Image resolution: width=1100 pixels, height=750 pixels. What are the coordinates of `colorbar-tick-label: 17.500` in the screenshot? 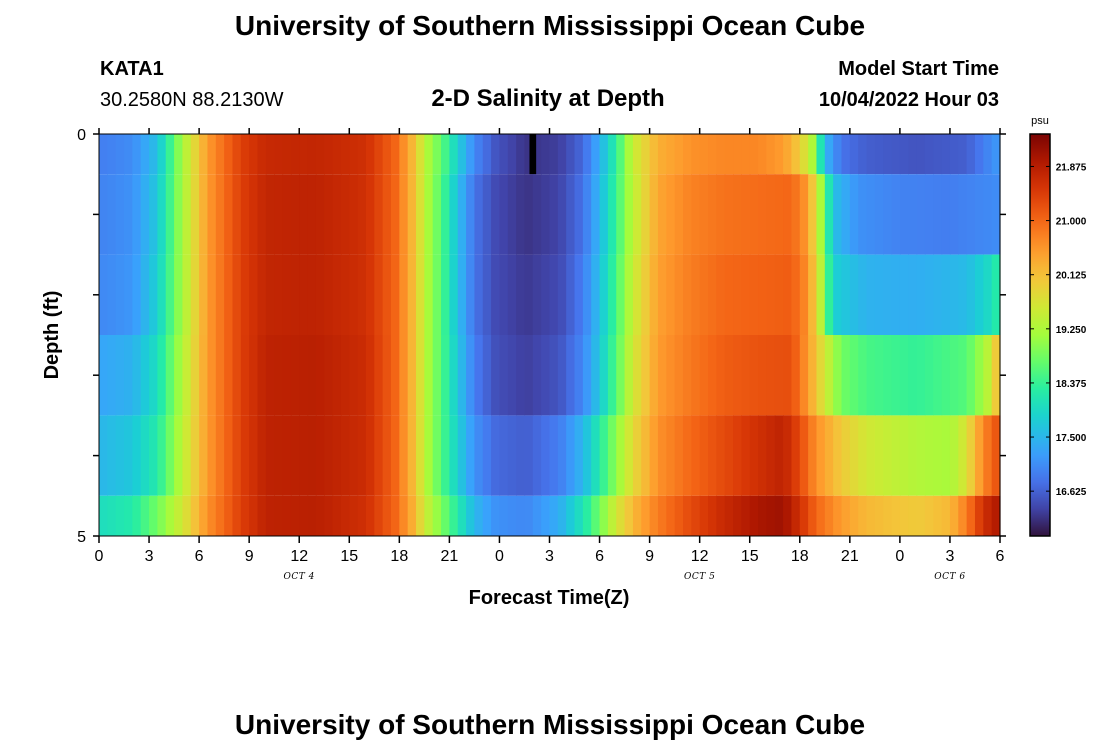 It's located at (1071, 438).